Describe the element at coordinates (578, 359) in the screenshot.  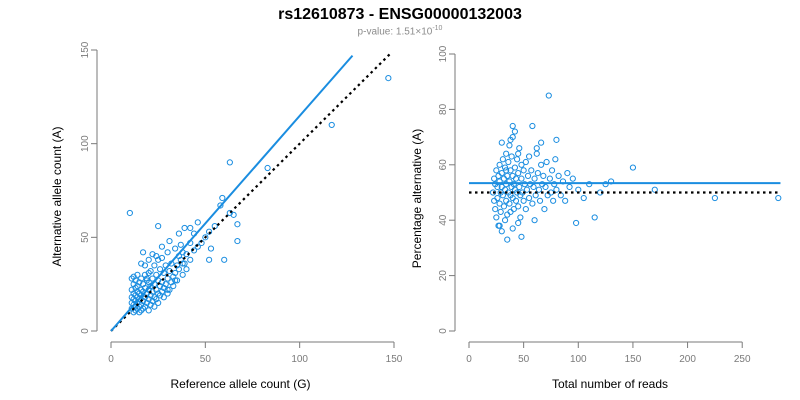
I see `right-x-tick-label: 100` at that location.